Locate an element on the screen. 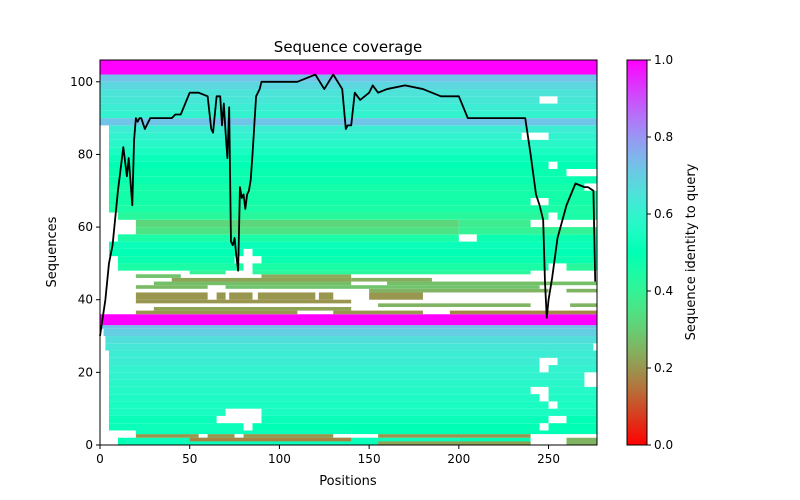 Image resolution: width=800 pixels, height=500 pixels. x-tick-label-0: 0 is located at coordinates (100, 459).